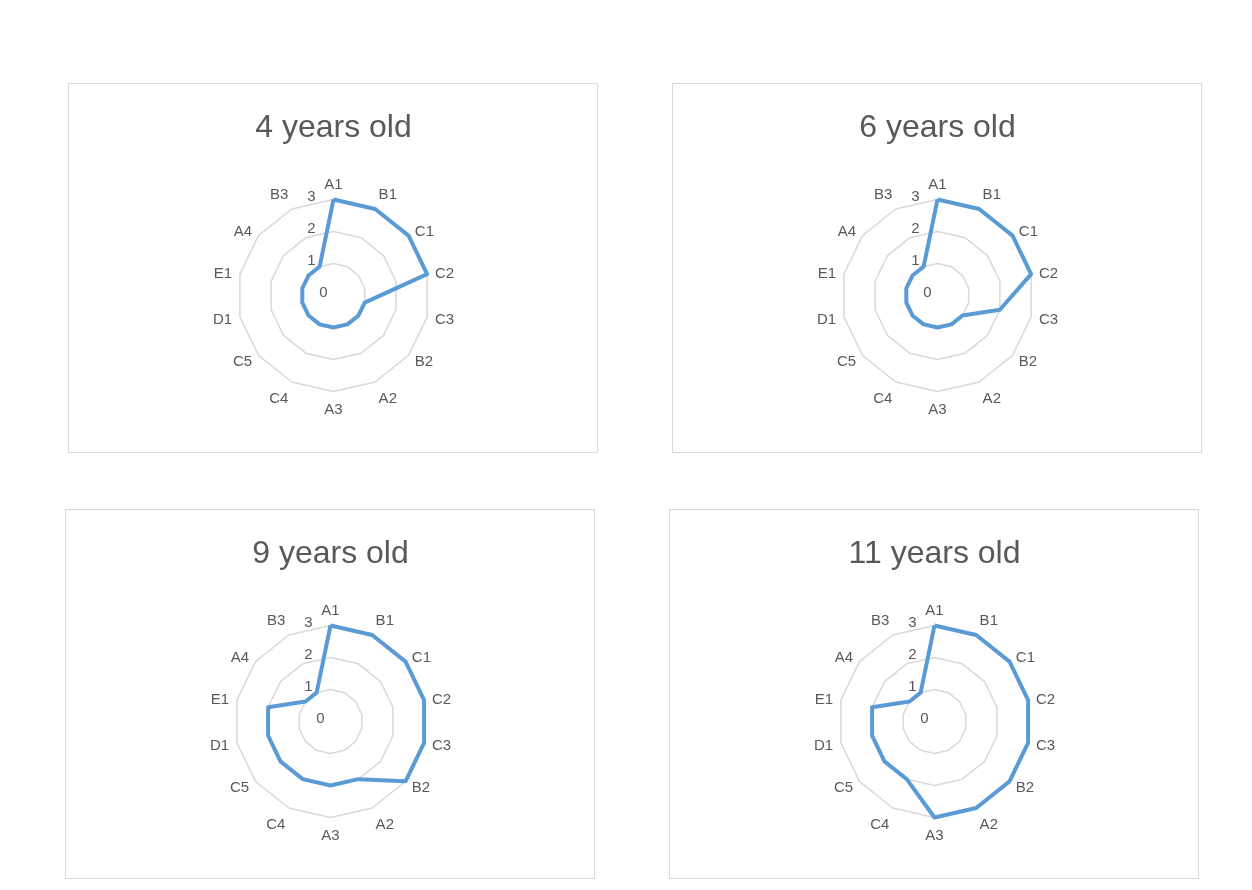 Image resolution: width=1252 pixels, height=890 pixels. Describe the element at coordinates (330, 551) in the screenshot. I see `chart-title: 9 years old` at that location.